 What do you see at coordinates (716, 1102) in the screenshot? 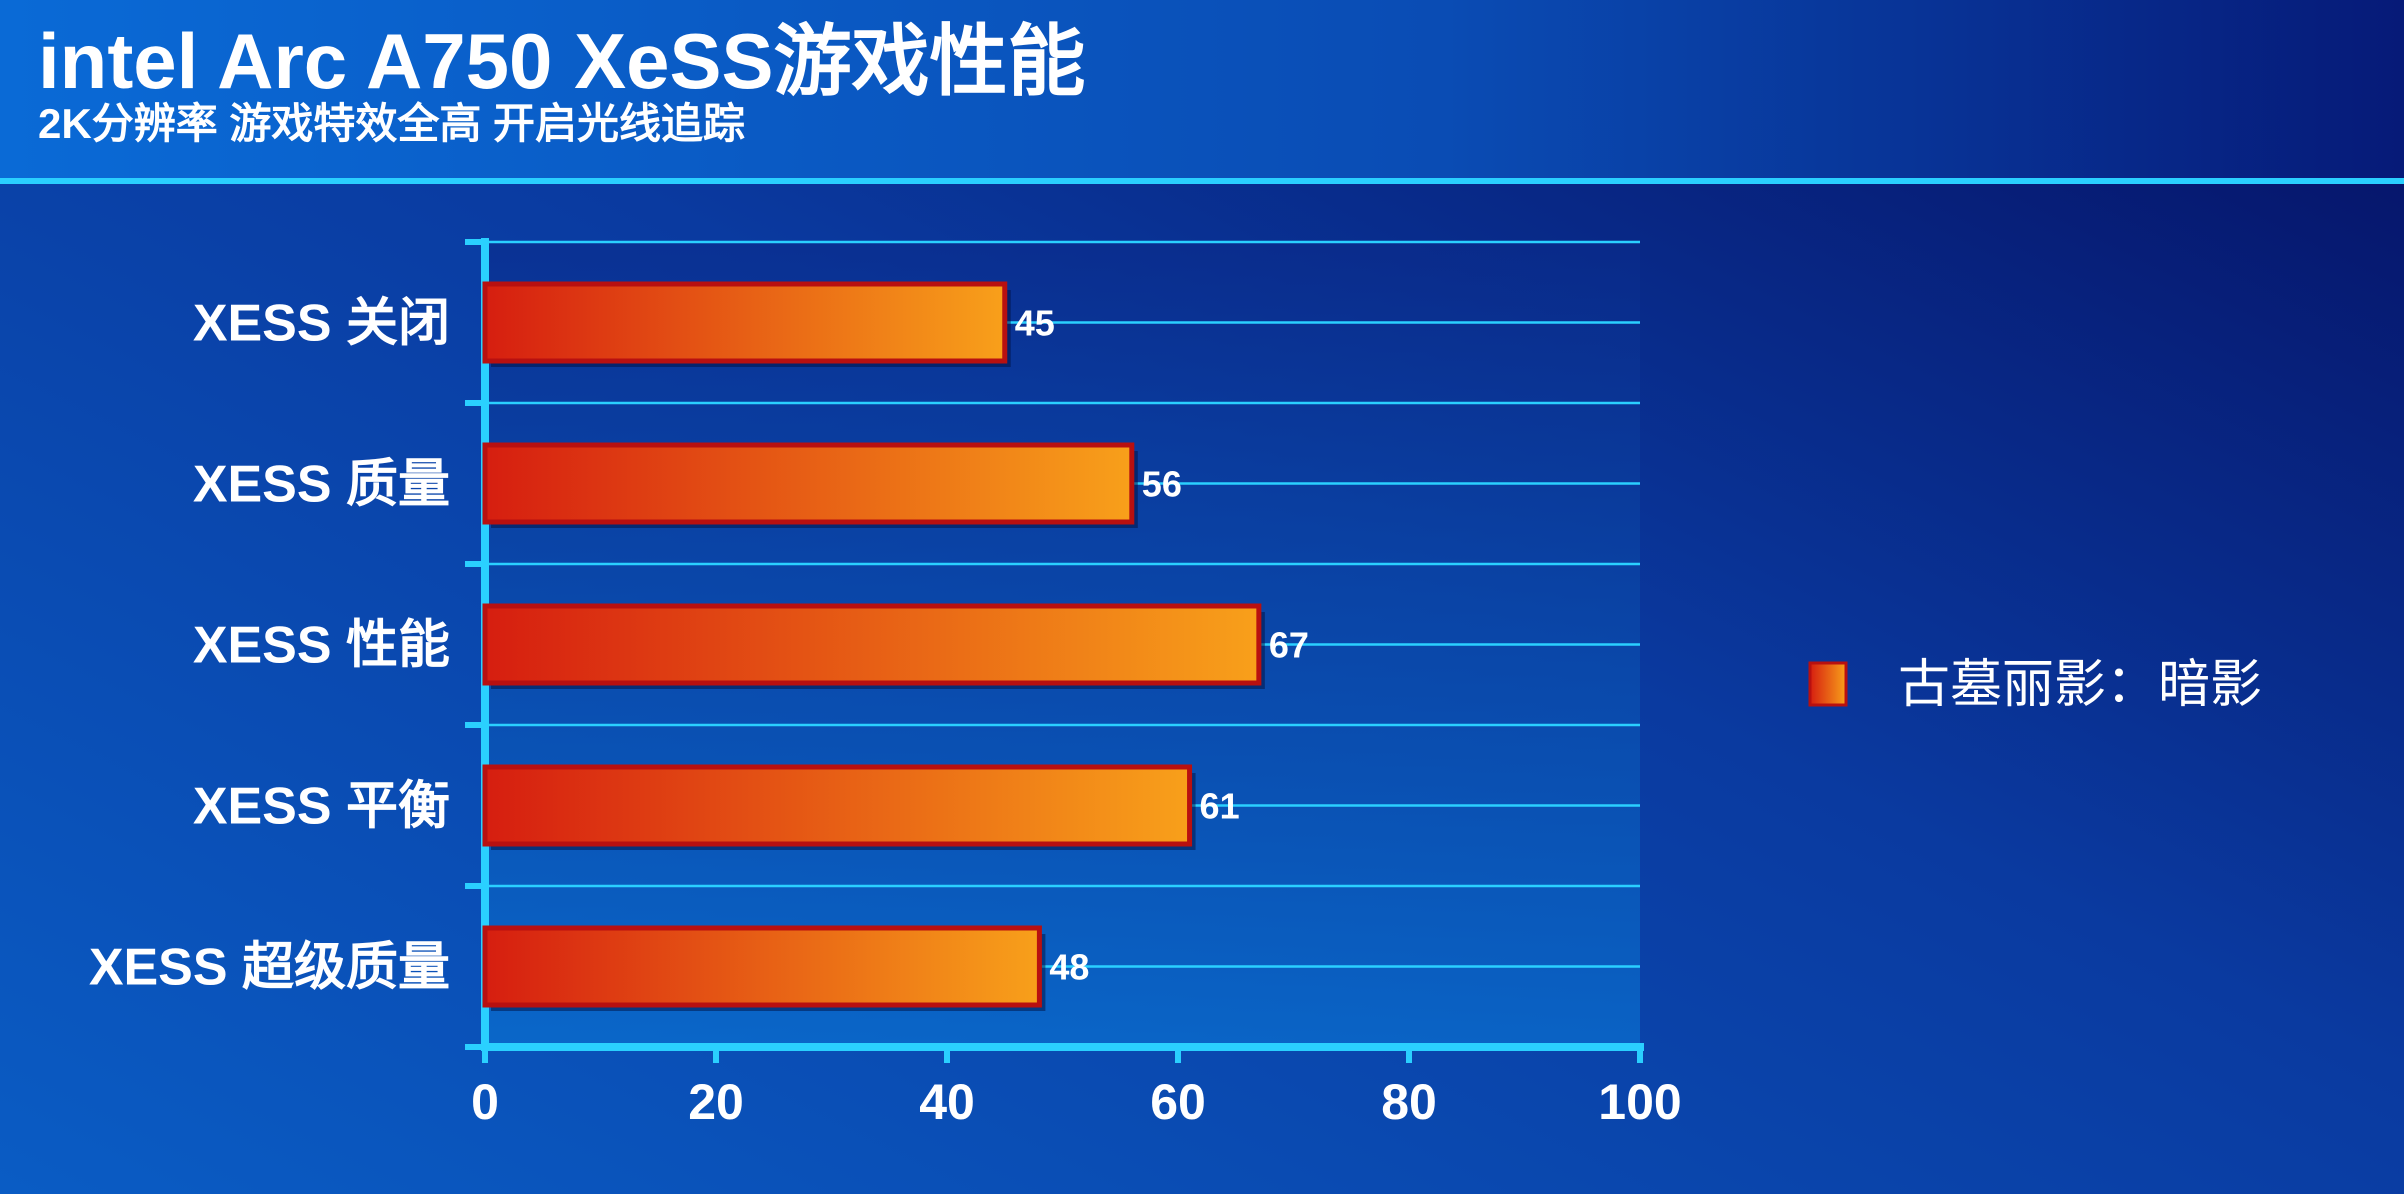
I see `x-tick-label: 20` at bounding box center [716, 1102].